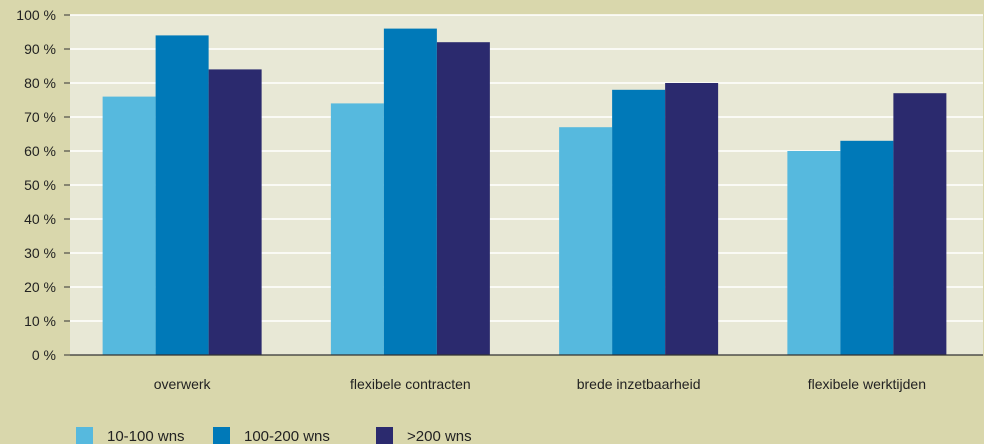 The image size is (984, 444). I want to click on y-tick-label: 80 %, so click(40, 83).